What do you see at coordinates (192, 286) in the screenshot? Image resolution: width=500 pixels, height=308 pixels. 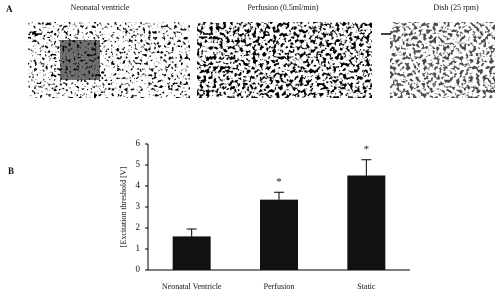 I see `x-tick-label: Neonatal Ventricle` at bounding box center [192, 286].